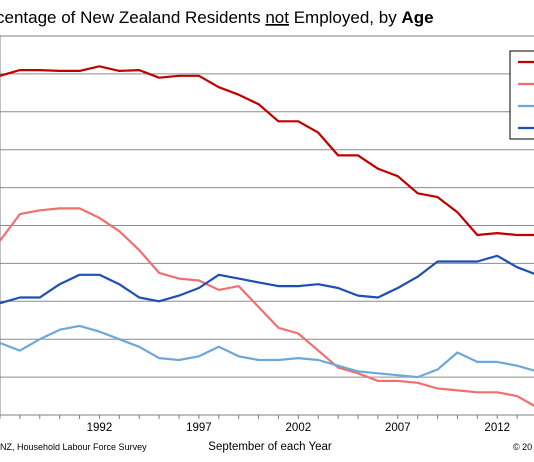 Image resolution: width=534 pixels, height=462 pixels. What do you see at coordinates (270, 447) in the screenshot?
I see `x-axis-label: September of each Year` at bounding box center [270, 447].